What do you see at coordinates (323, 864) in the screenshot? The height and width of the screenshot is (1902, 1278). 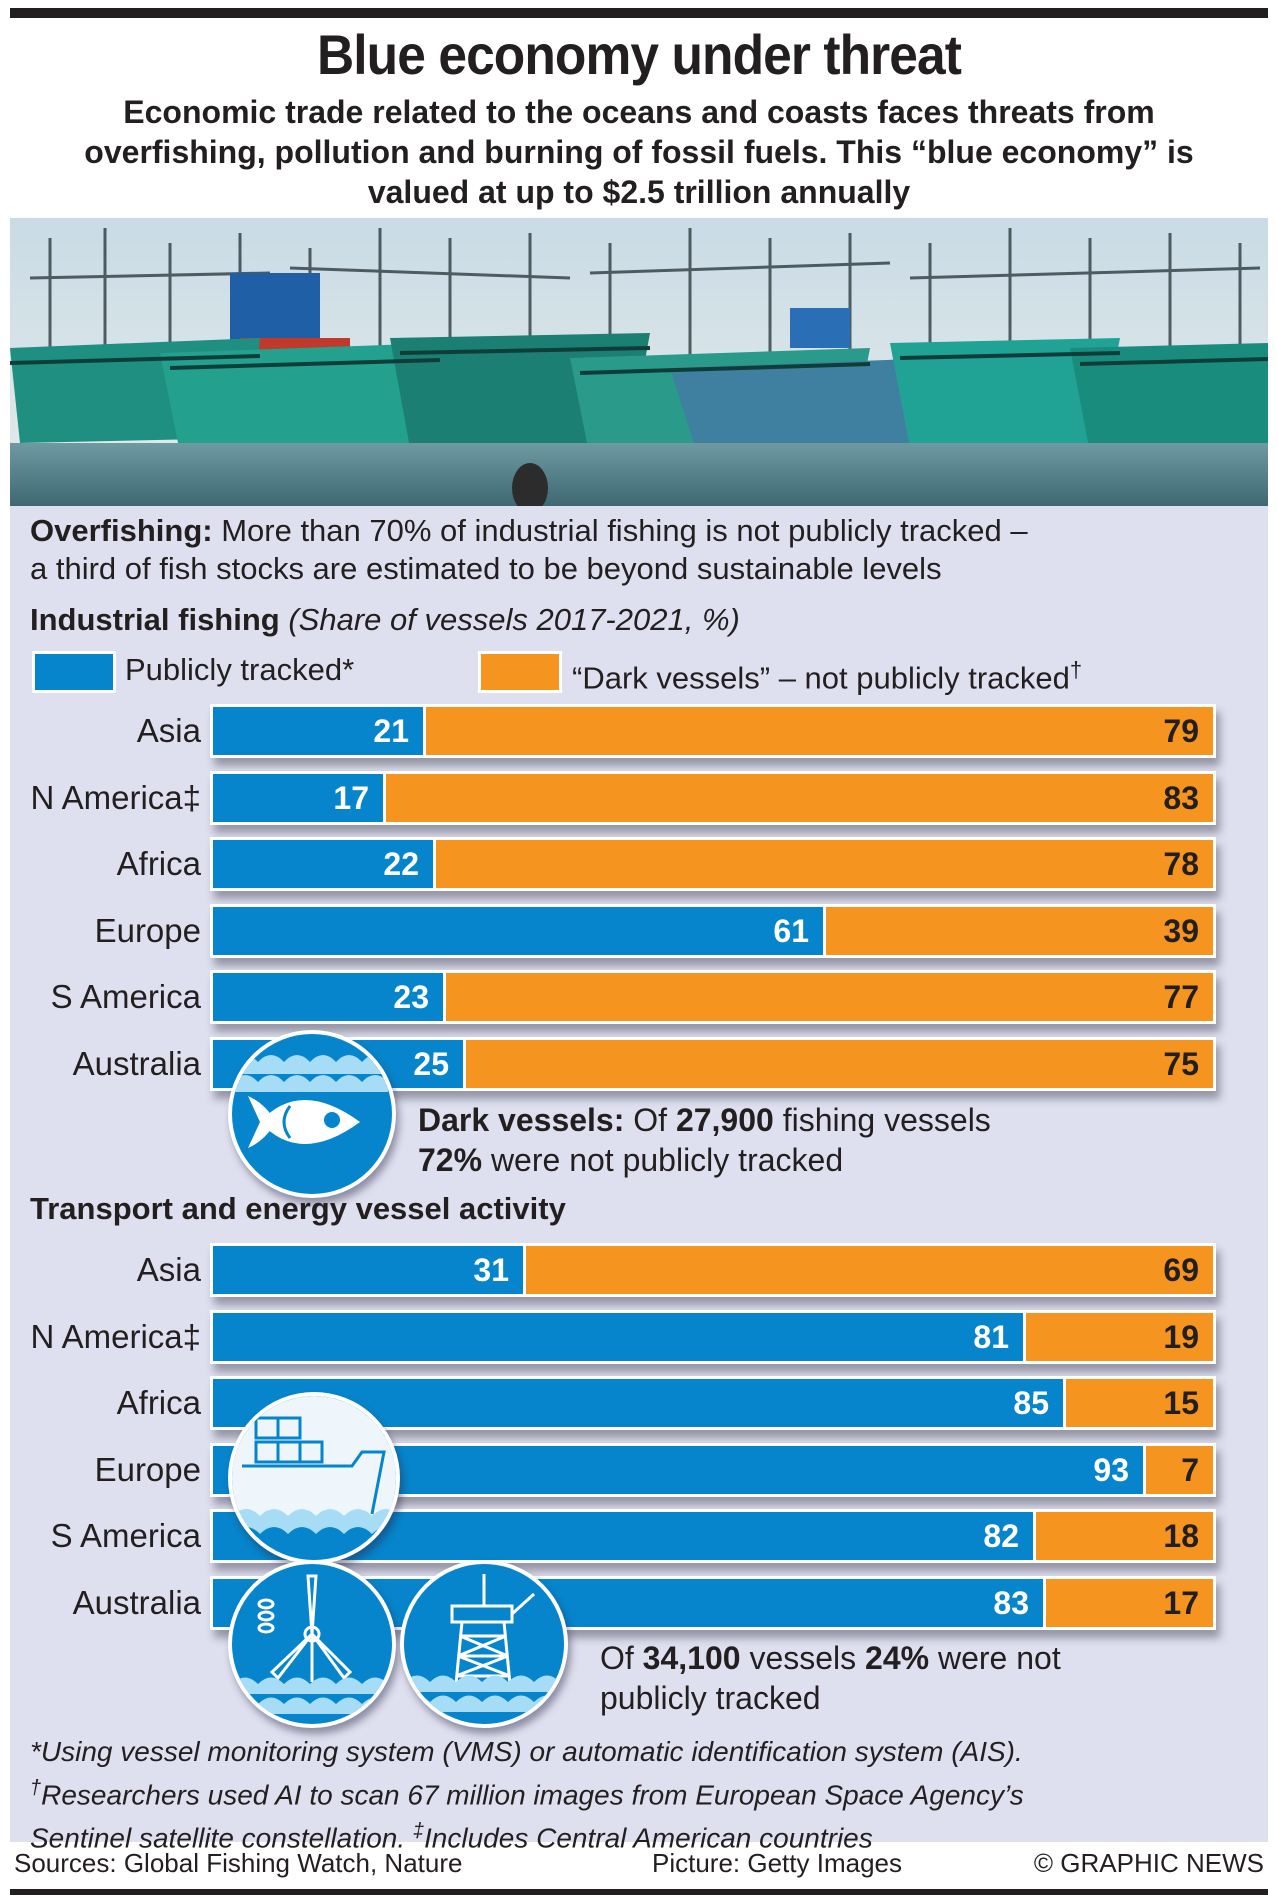 I see `fishing-bar-tracked: 22` at bounding box center [323, 864].